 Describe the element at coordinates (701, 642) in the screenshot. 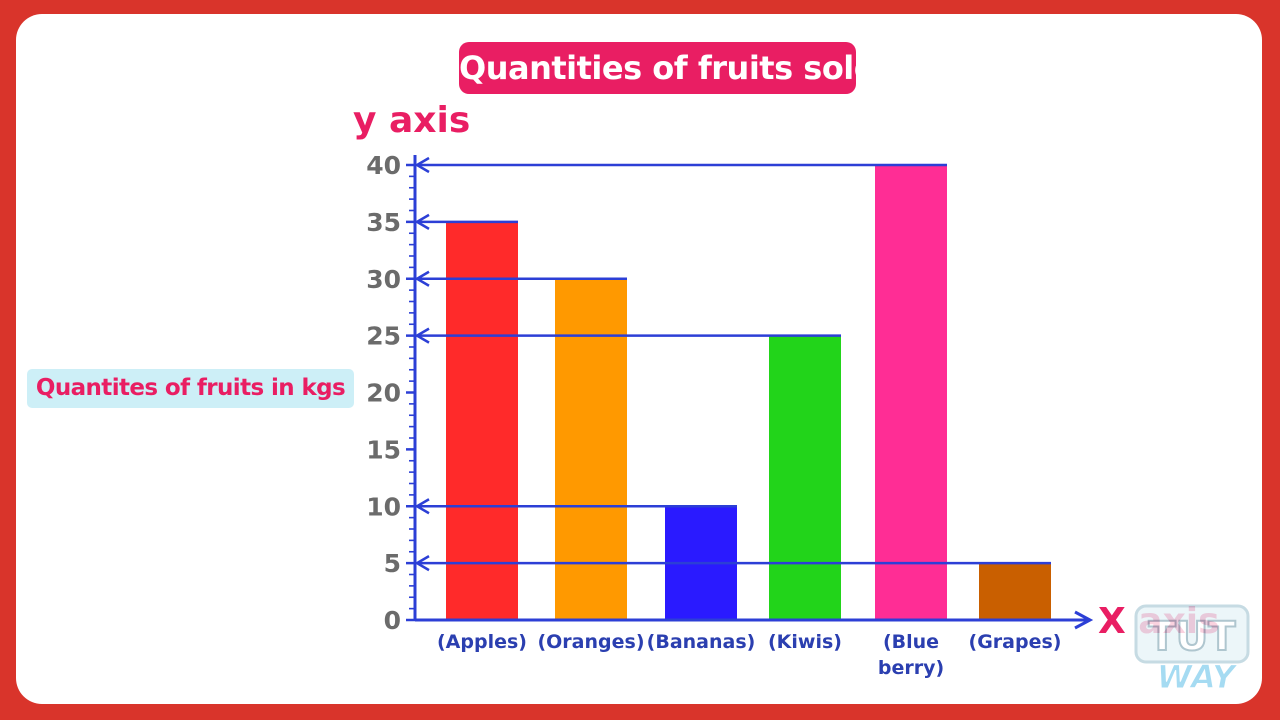

I see `category-label: (Bananas)` at that location.